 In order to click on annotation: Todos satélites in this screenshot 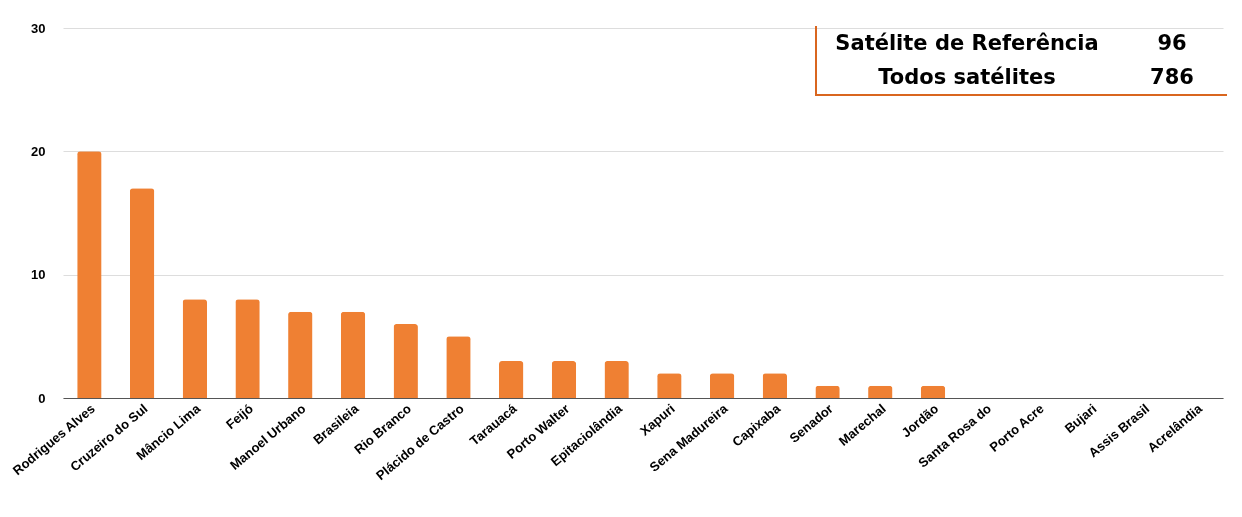, I will do `click(967, 77)`.